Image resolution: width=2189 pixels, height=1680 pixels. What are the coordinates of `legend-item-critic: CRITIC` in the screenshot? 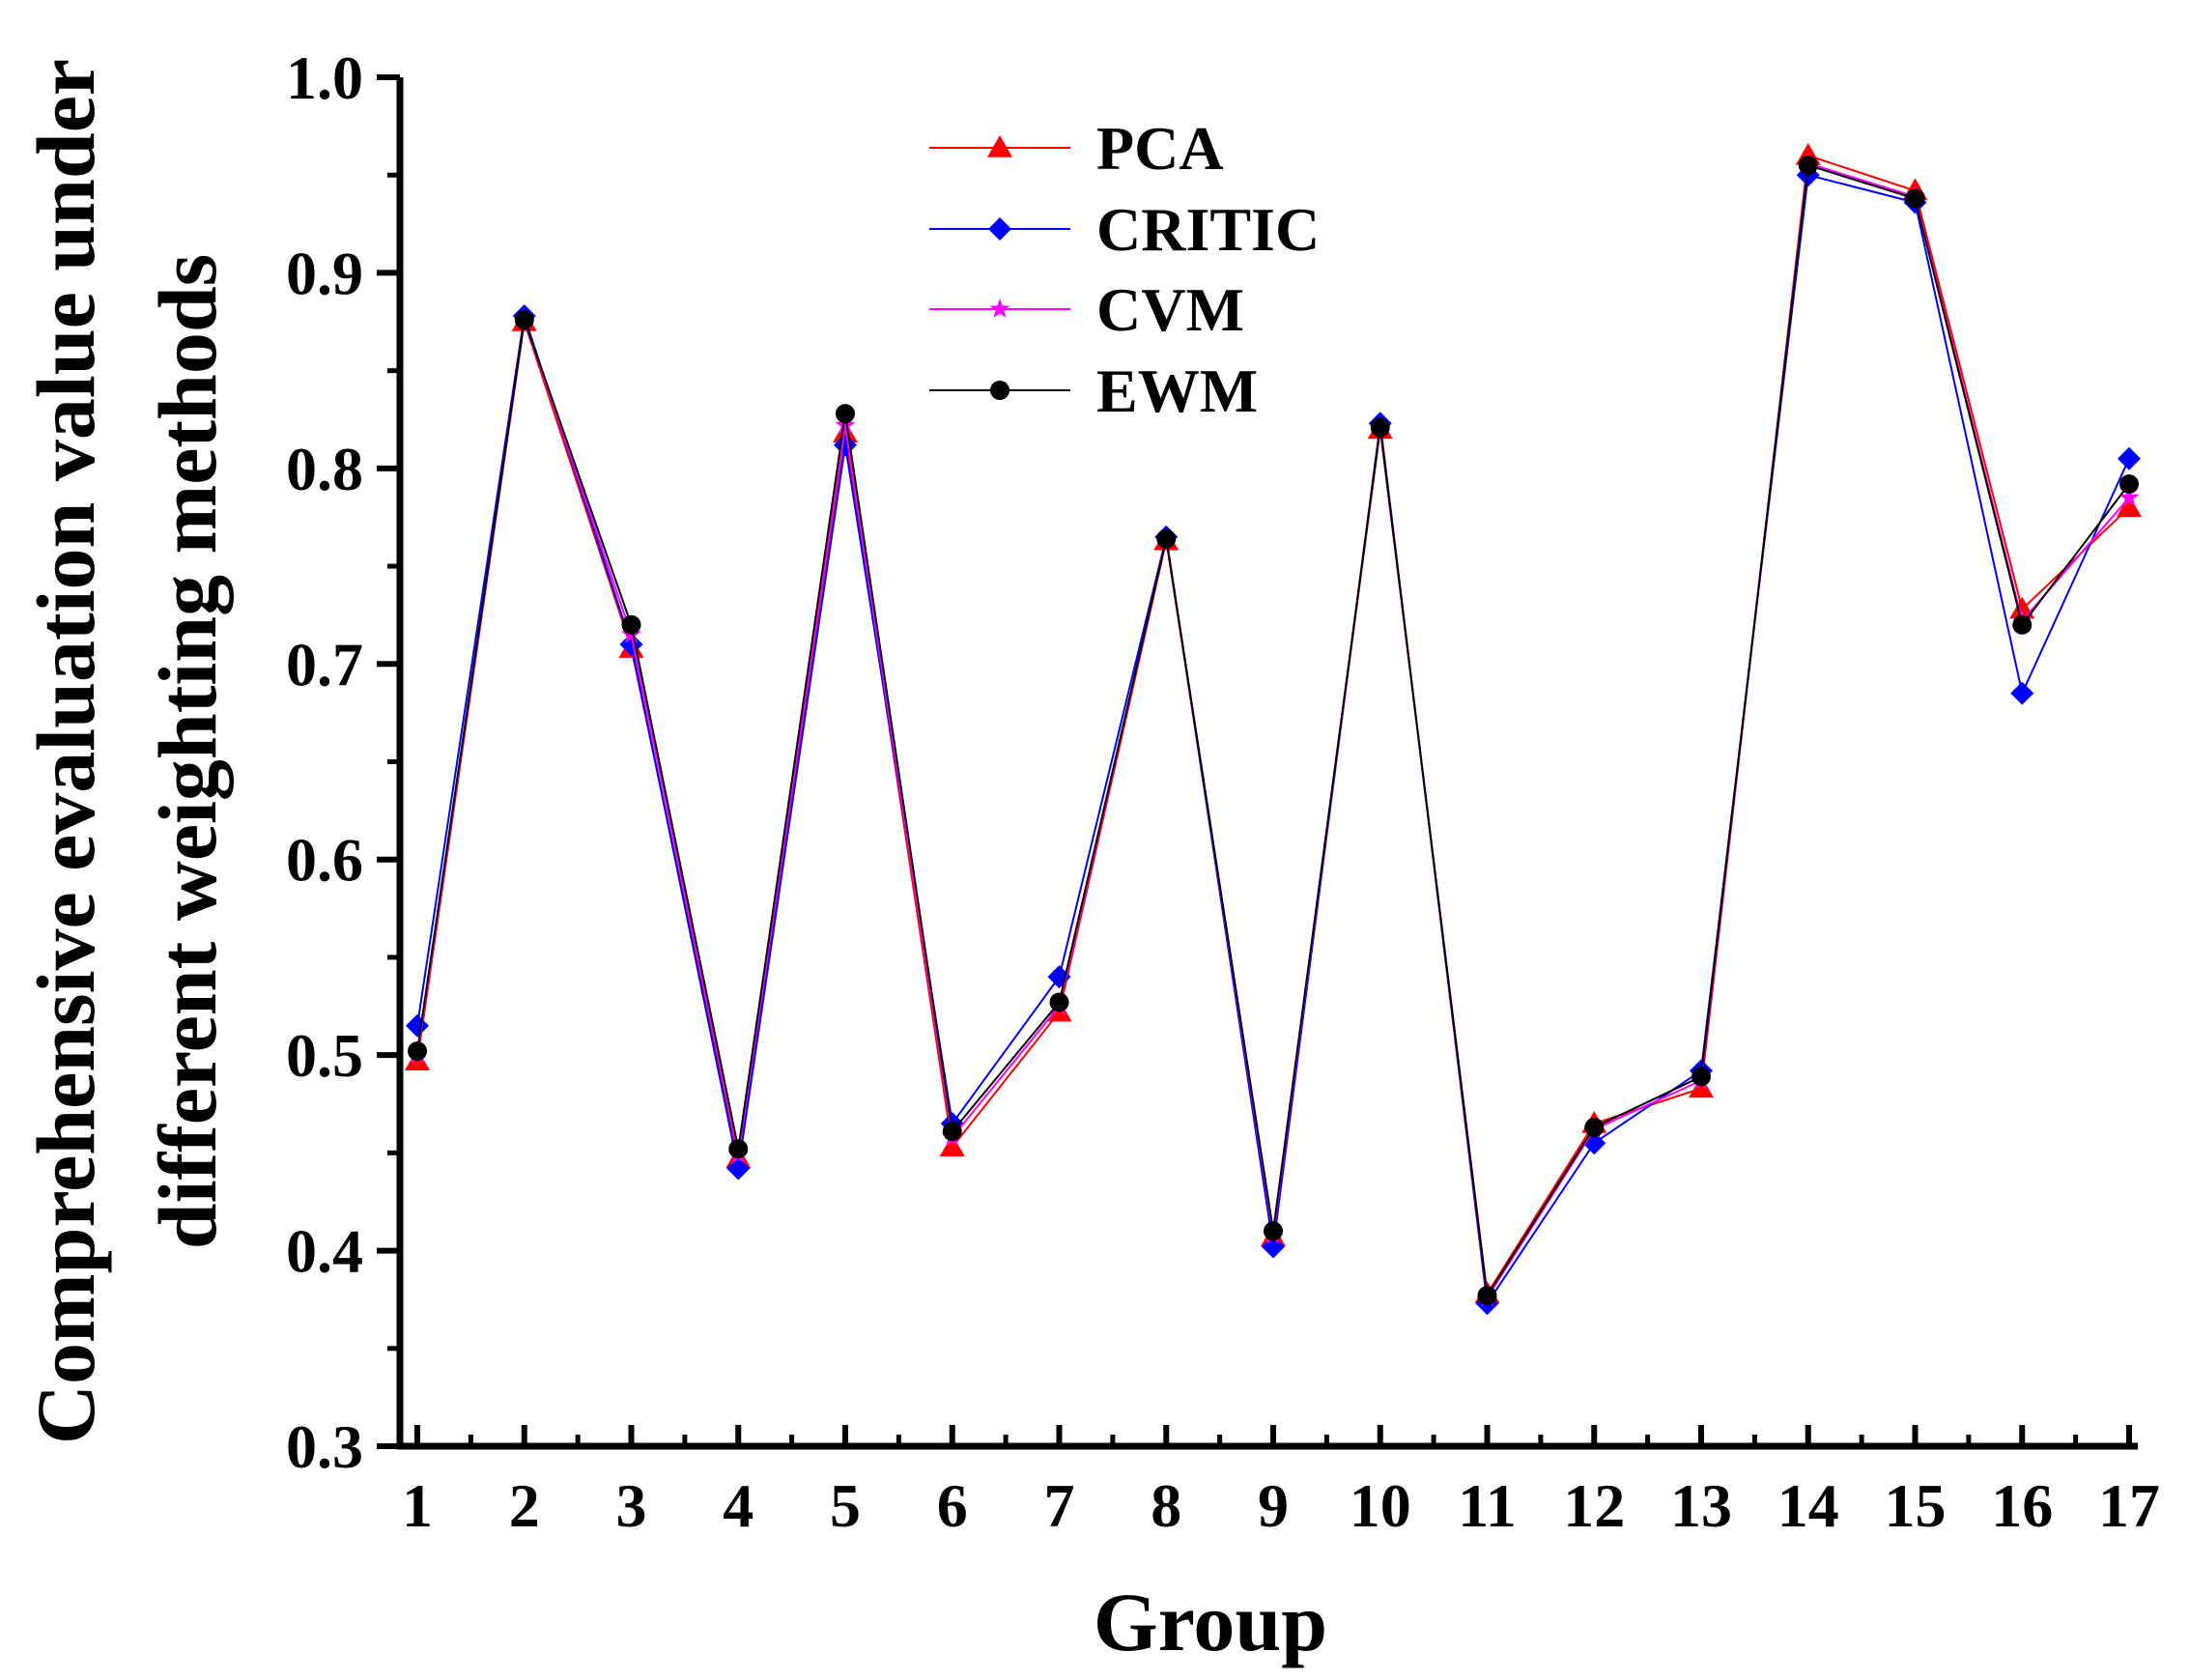 It's located at (1124, 229).